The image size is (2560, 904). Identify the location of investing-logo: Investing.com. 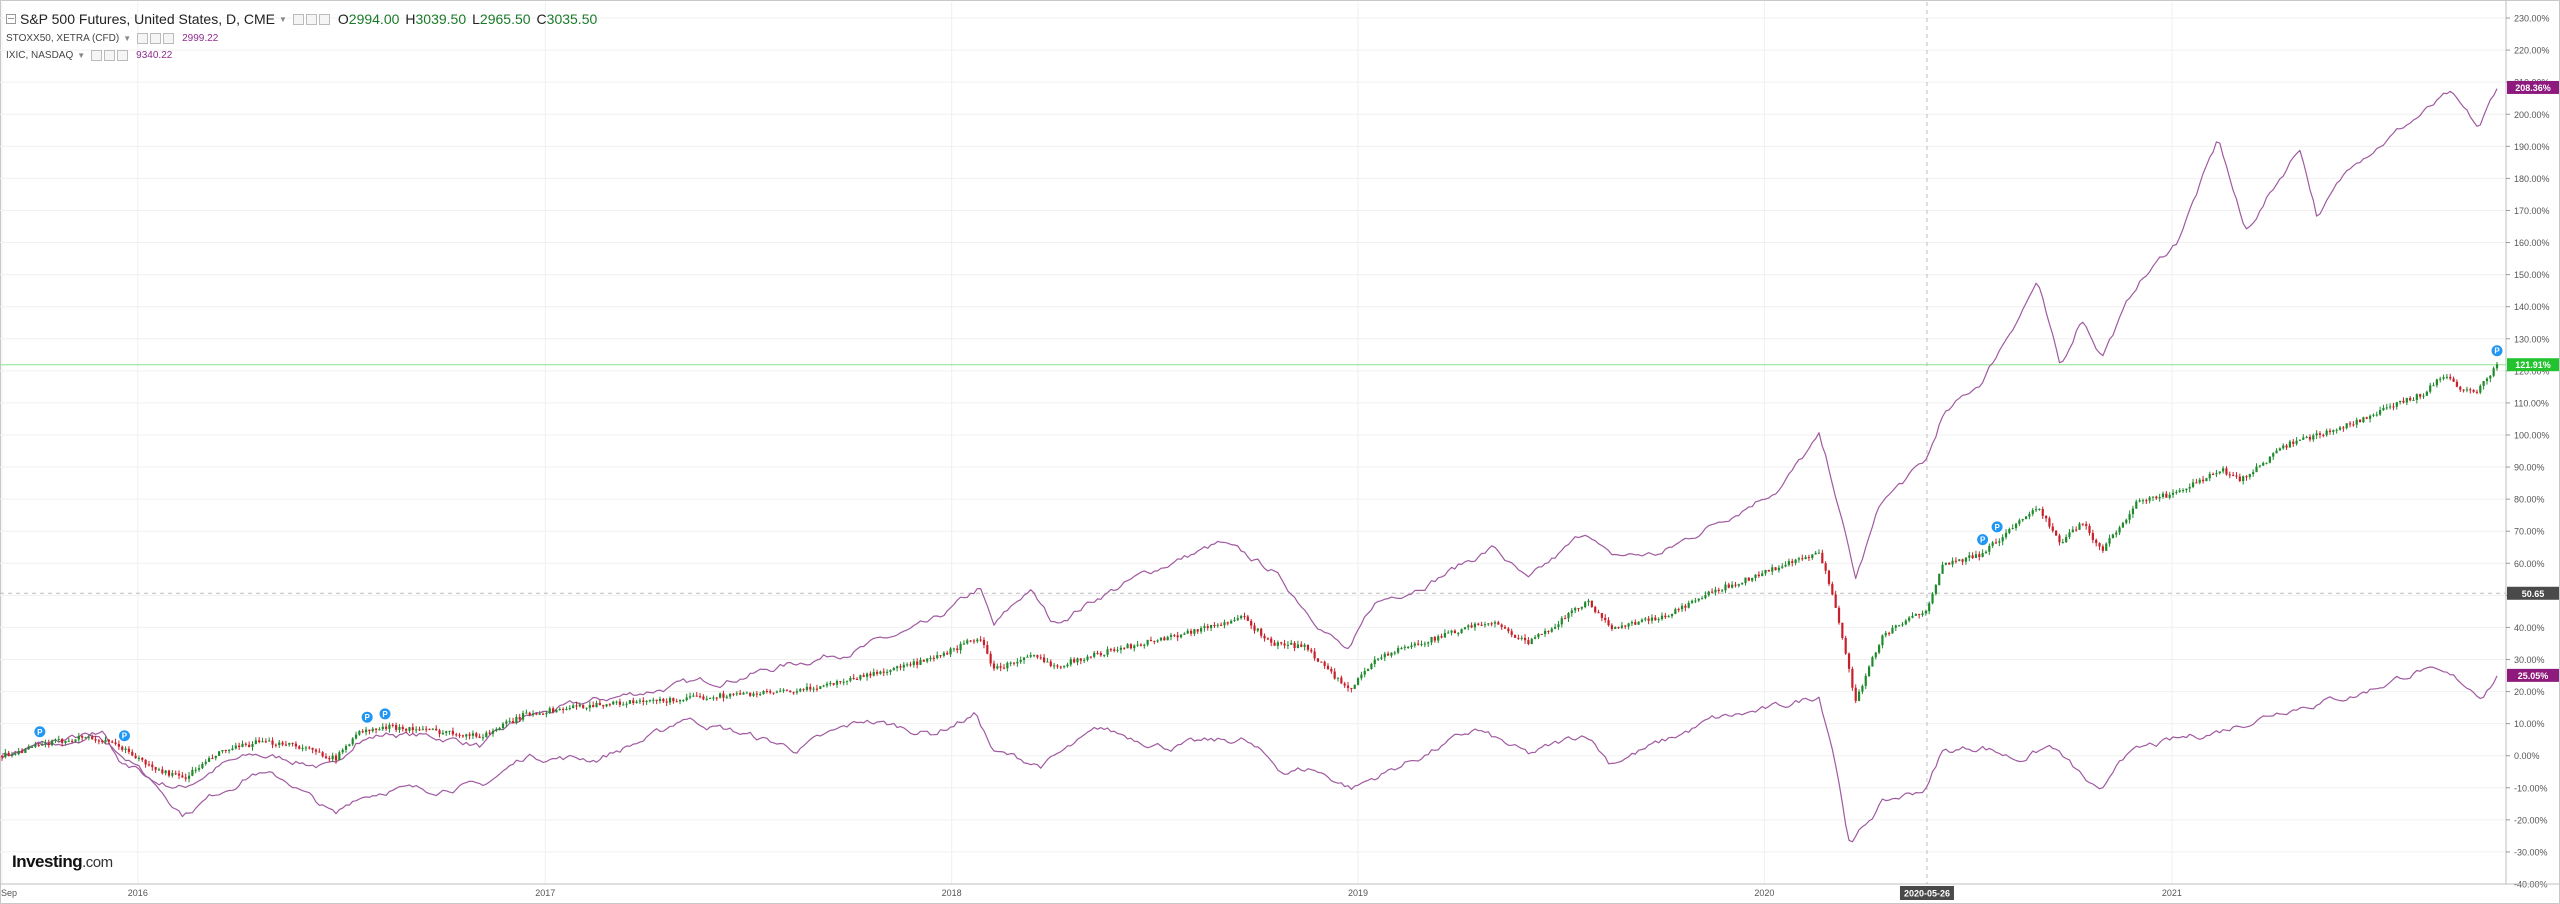
(62, 861).